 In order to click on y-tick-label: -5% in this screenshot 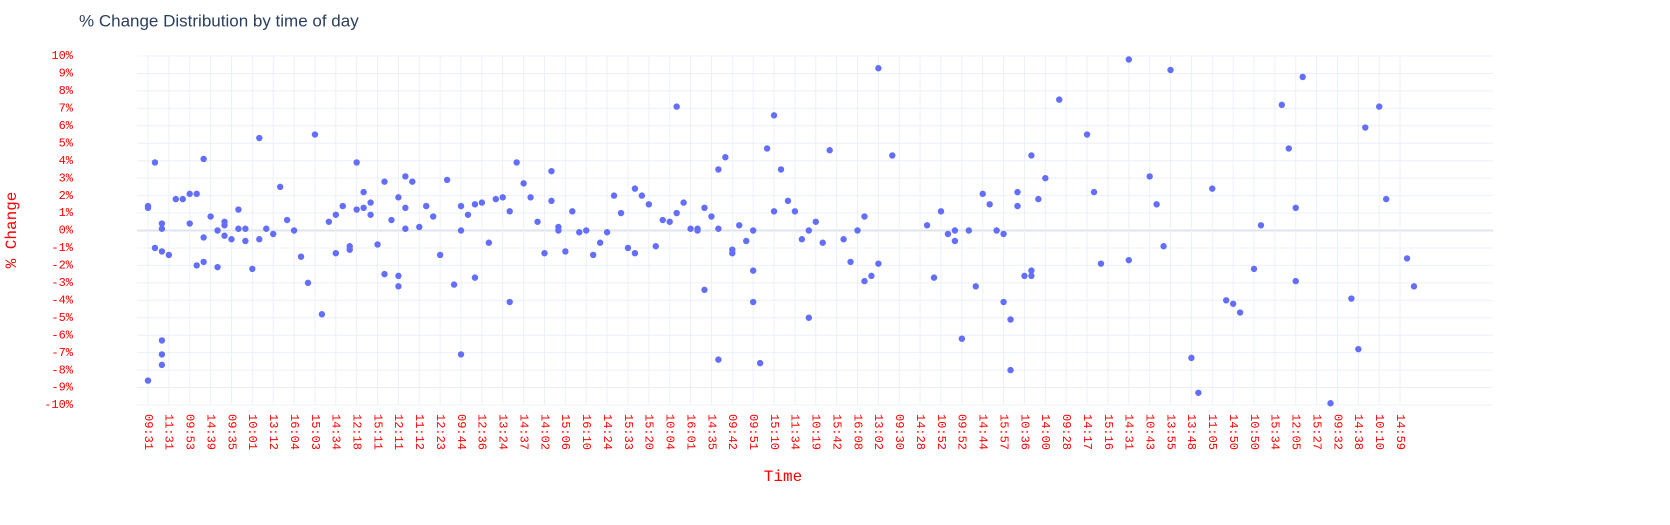, I will do `click(62, 318)`.